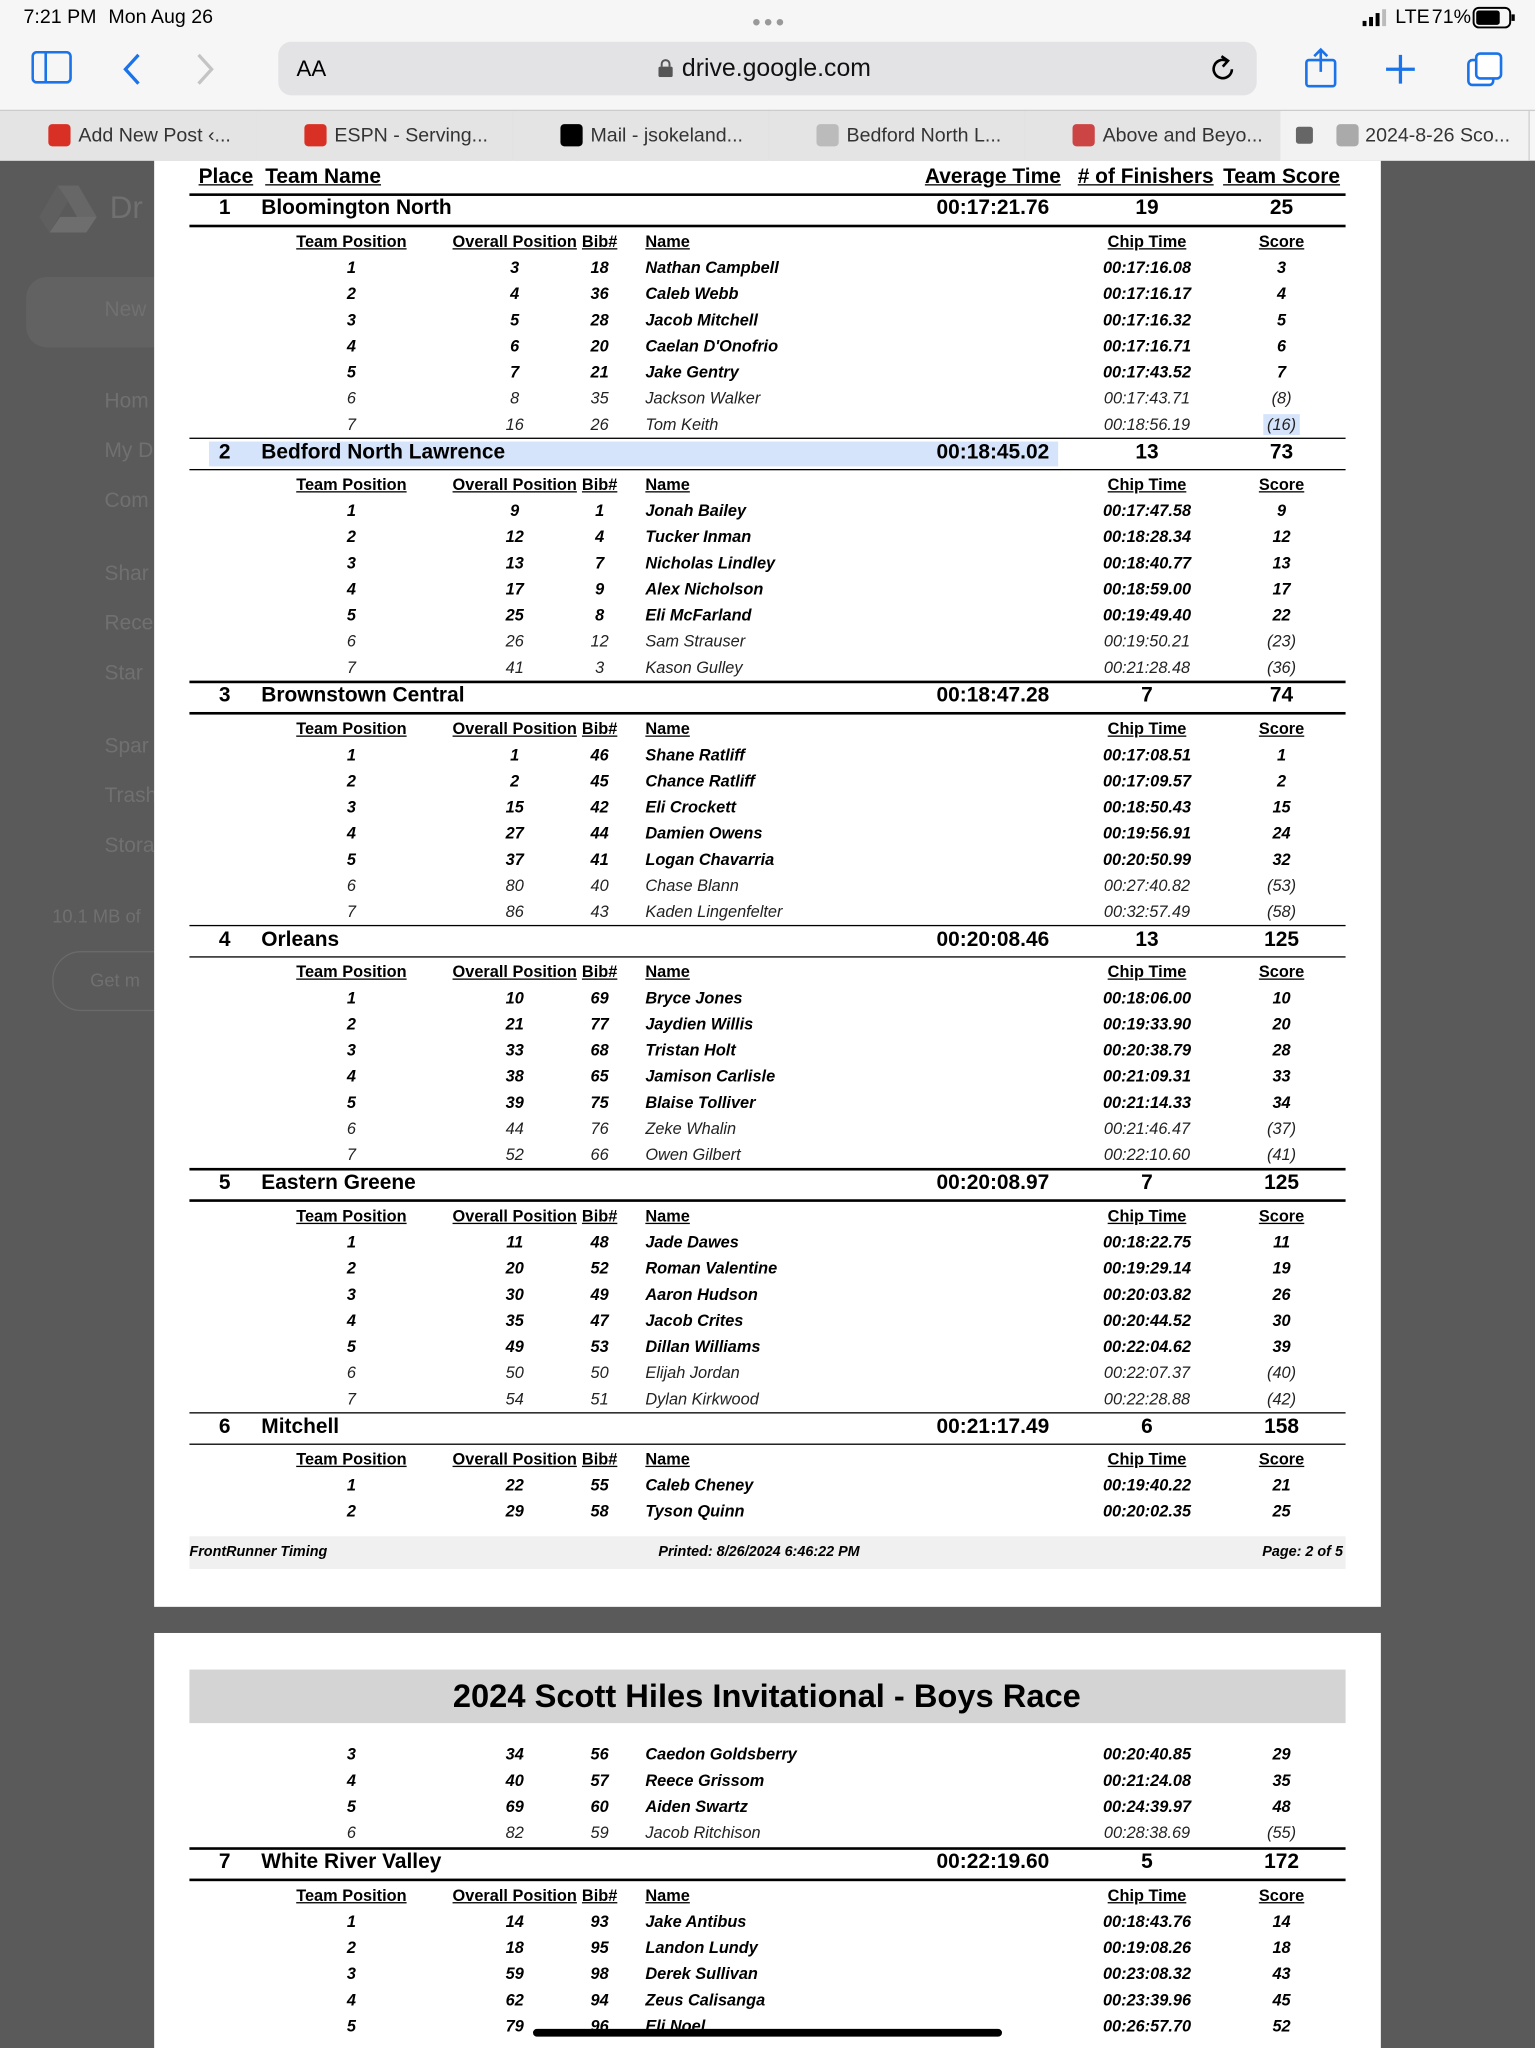 This screenshot has width=1535, height=2048. Describe the element at coordinates (1147, 754) in the screenshot. I see `runner-cell: 00:17:08.51` at that location.